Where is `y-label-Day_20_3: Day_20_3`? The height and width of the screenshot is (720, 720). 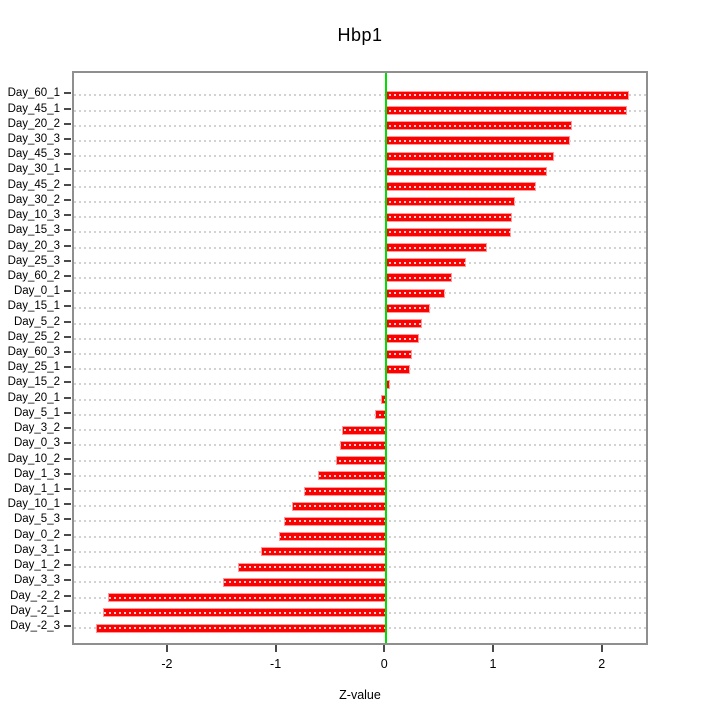 y-label-Day_20_3: Day_20_3 is located at coordinates (33, 245).